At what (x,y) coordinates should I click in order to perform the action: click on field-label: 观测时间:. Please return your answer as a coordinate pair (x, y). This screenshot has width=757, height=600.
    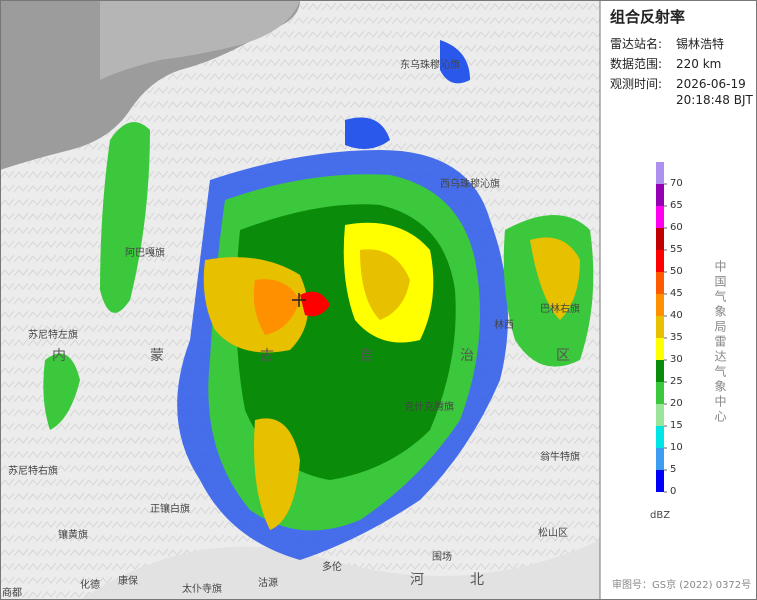
    Looking at the image, I should click on (636, 84).